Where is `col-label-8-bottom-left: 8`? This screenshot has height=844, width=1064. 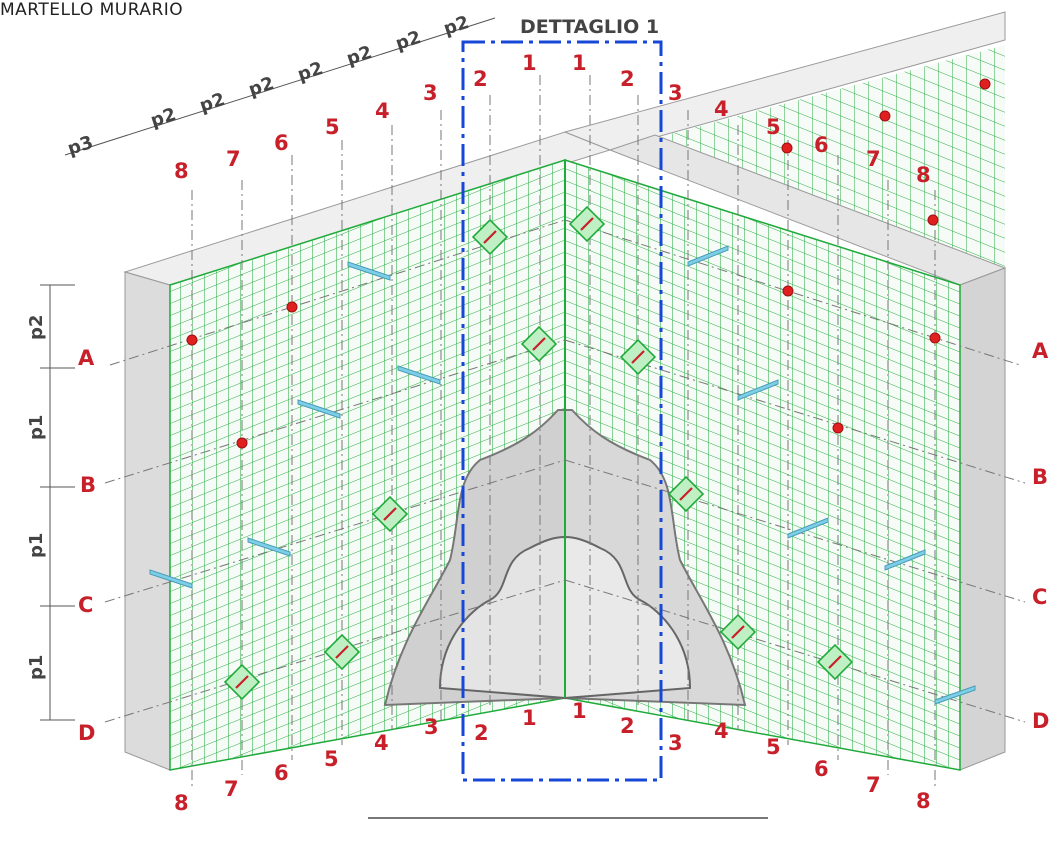 col-label-8-bottom-left: 8 is located at coordinates (181, 803).